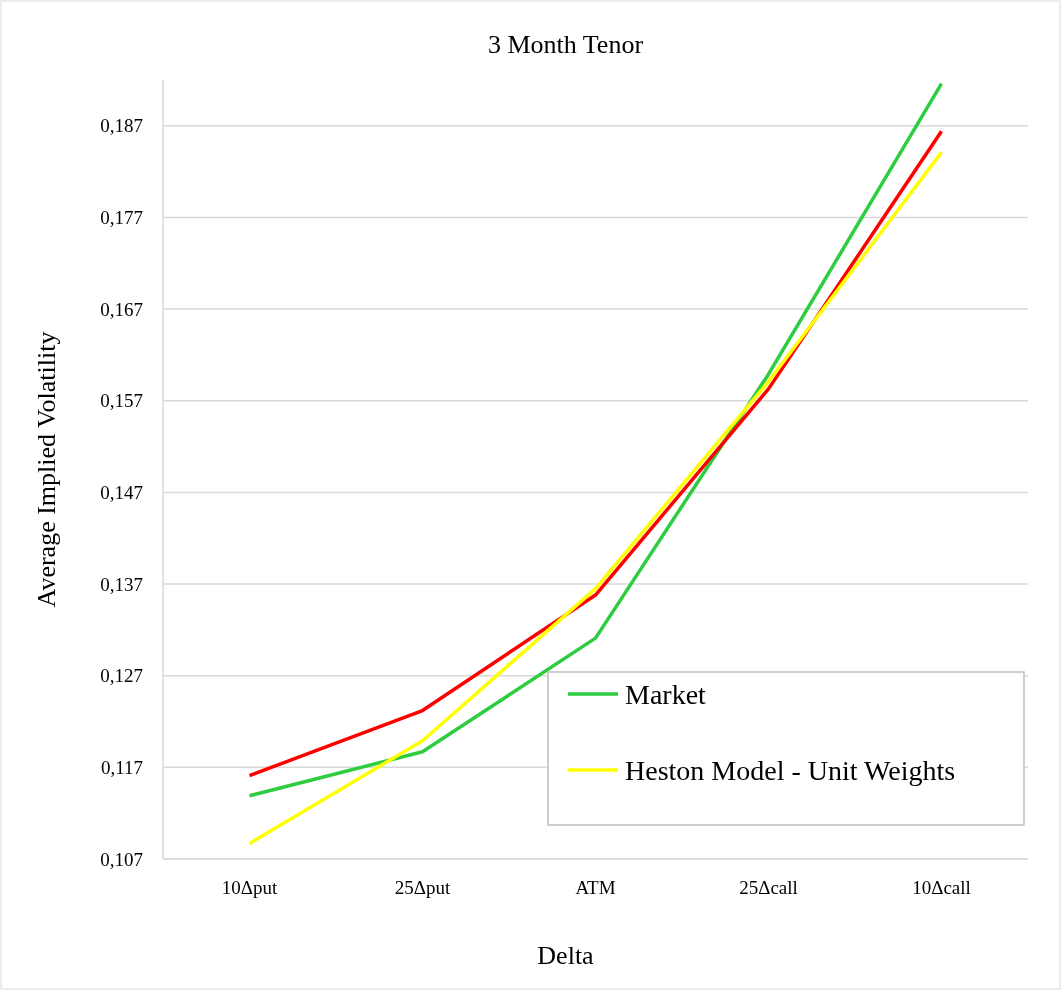 The image size is (1061, 990). What do you see at coordinates (790, 770) in the screenshot?
I see `legend-label: Heston Model - Unit Weights` at bounding box center [790, 770].